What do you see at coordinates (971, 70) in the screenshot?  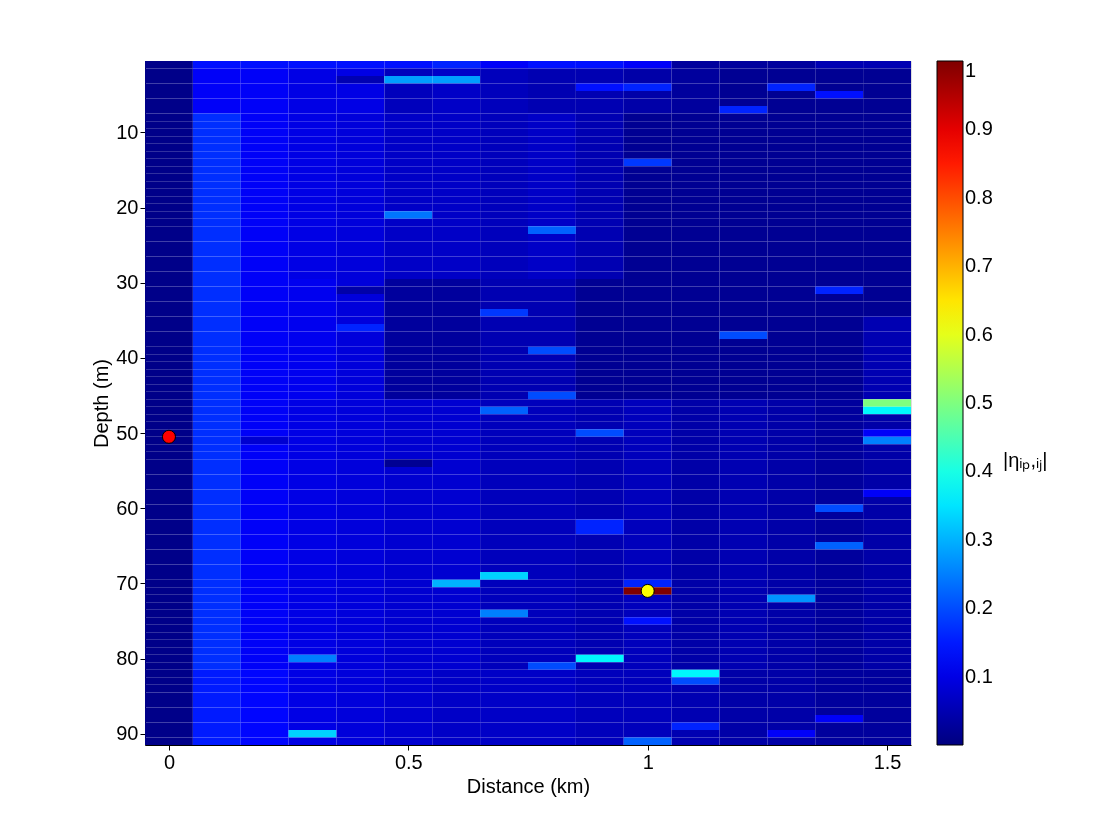 I see `color-bar-label: 1` at bounding box center [971, 70].